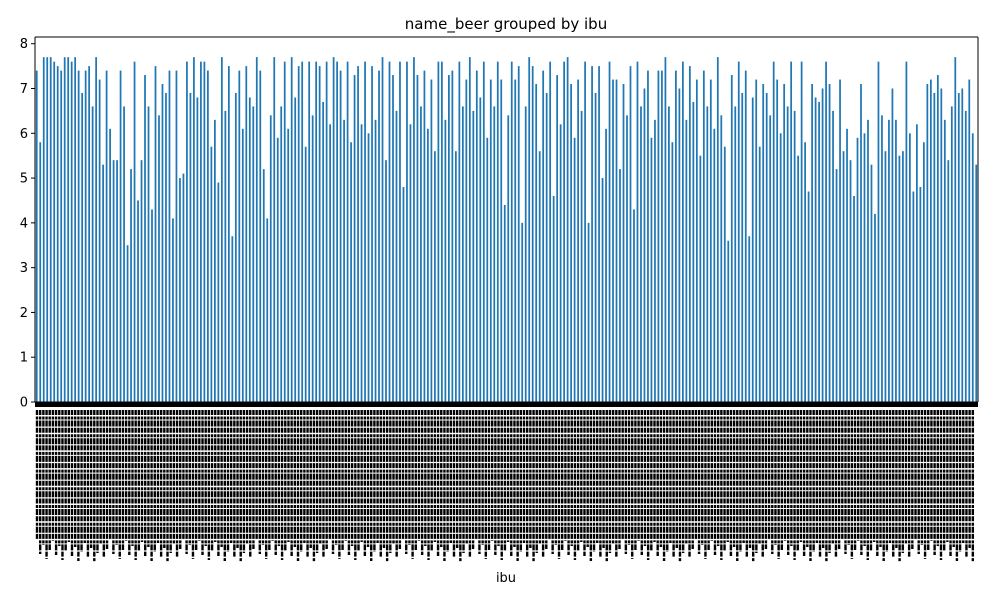  What do you see at coordinates (24, 223) in the screenshot?
I see `y-tick-label: 4` at bounding box center [24, 223].